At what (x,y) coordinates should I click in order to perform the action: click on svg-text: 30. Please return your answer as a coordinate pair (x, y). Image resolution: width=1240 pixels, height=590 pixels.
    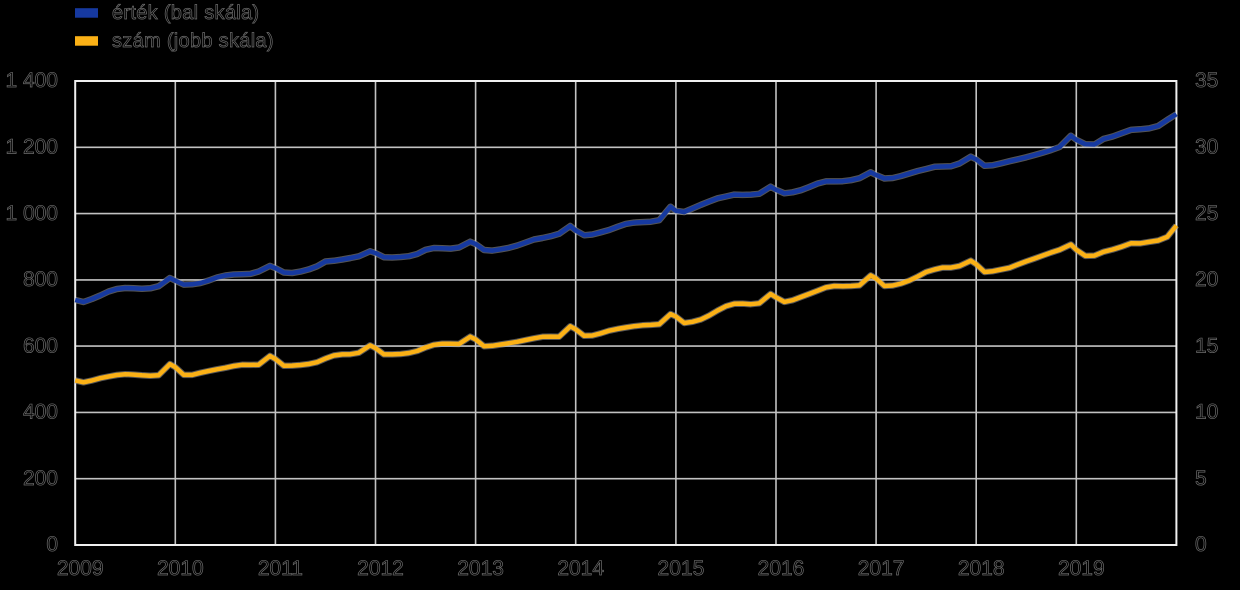
    Looking at the image, I should click on (1206, 147).